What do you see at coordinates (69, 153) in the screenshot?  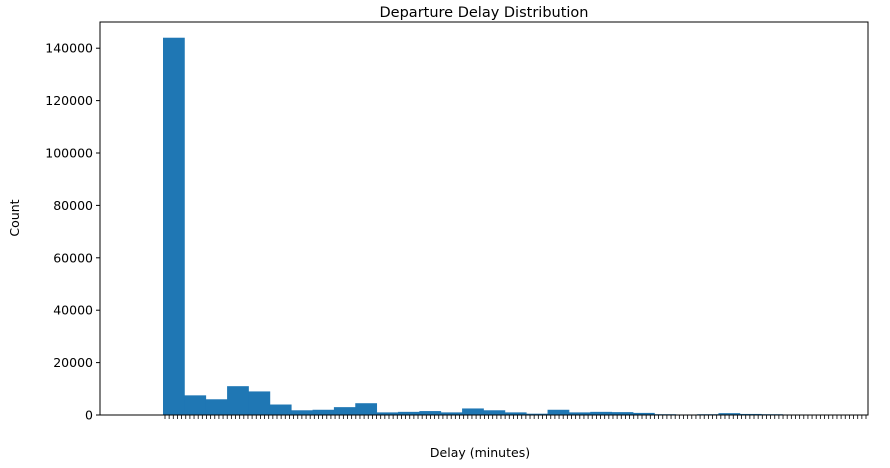 I see `y-tick-label: 100000` at bounding box center [69, 153].